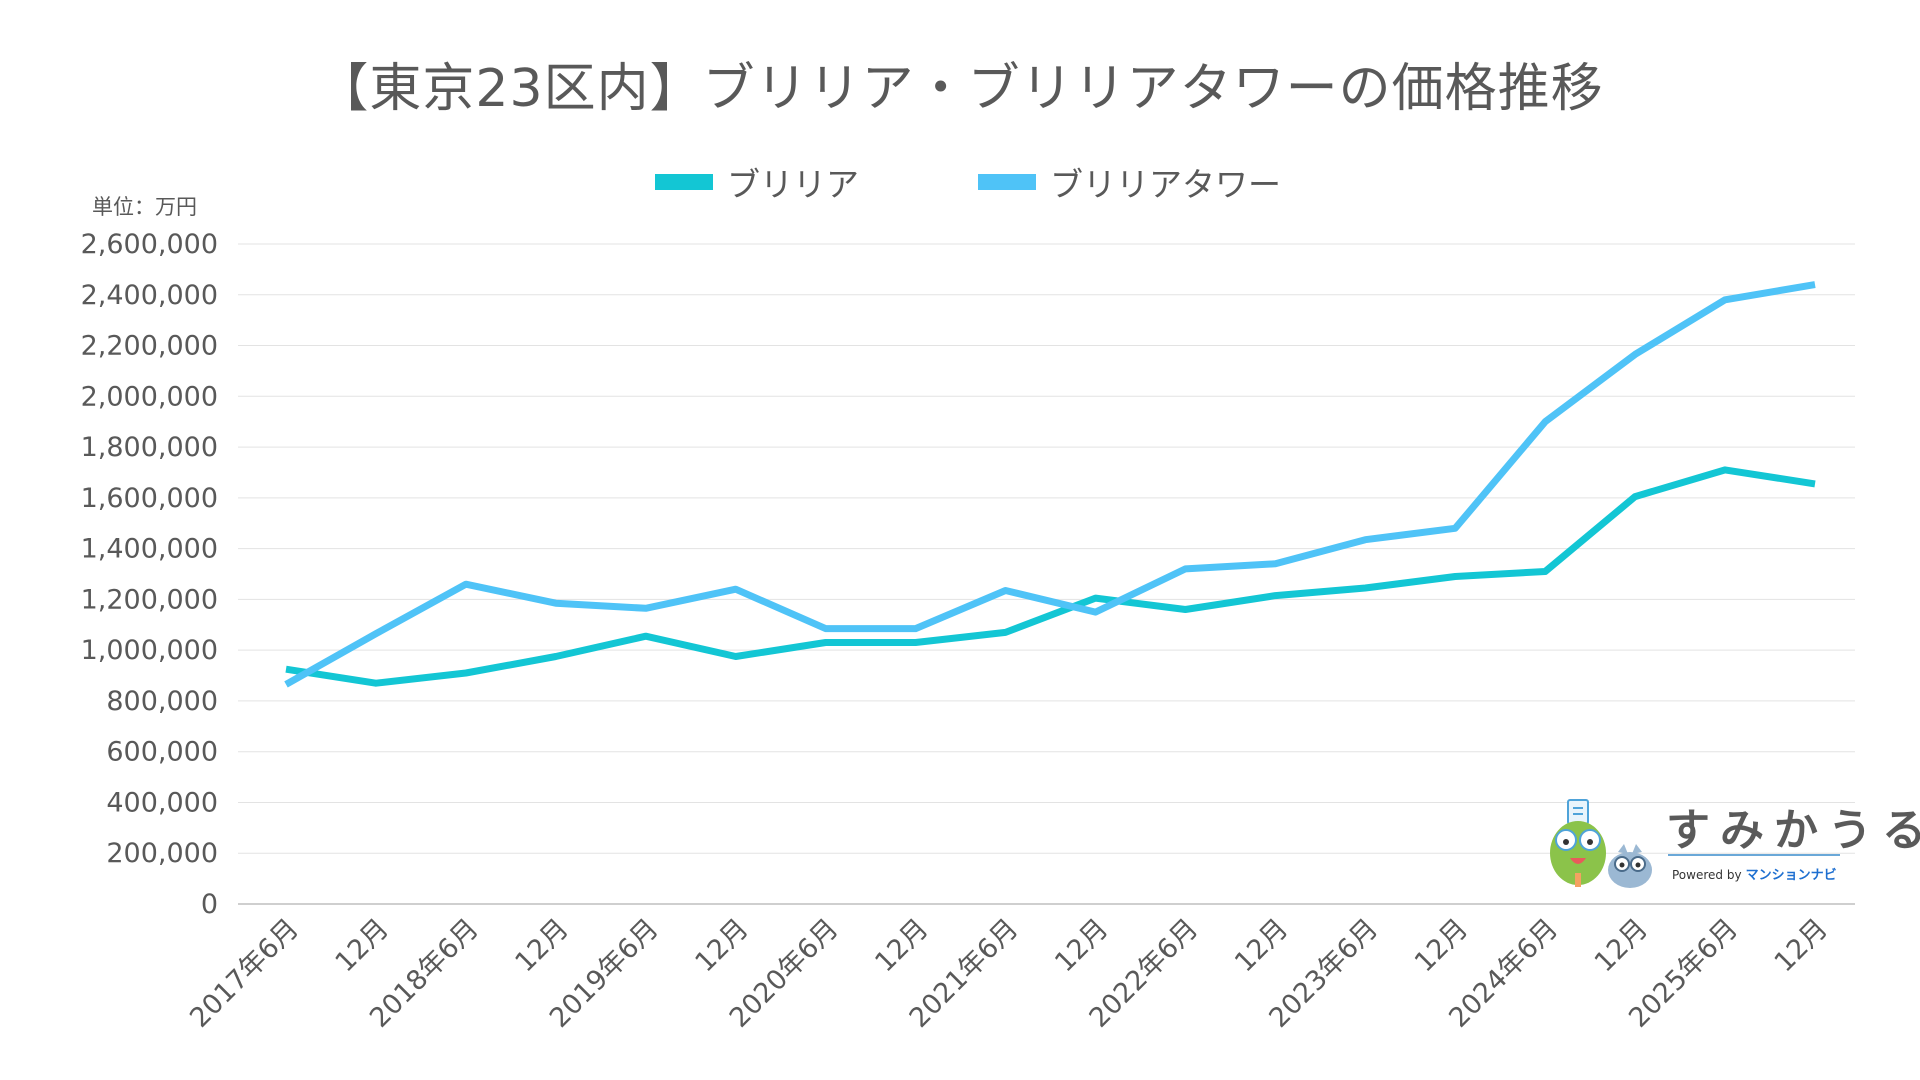 The image size is (1920, 1080). I want to click on y-tick-label: 1,000,000, so click(149, 650).